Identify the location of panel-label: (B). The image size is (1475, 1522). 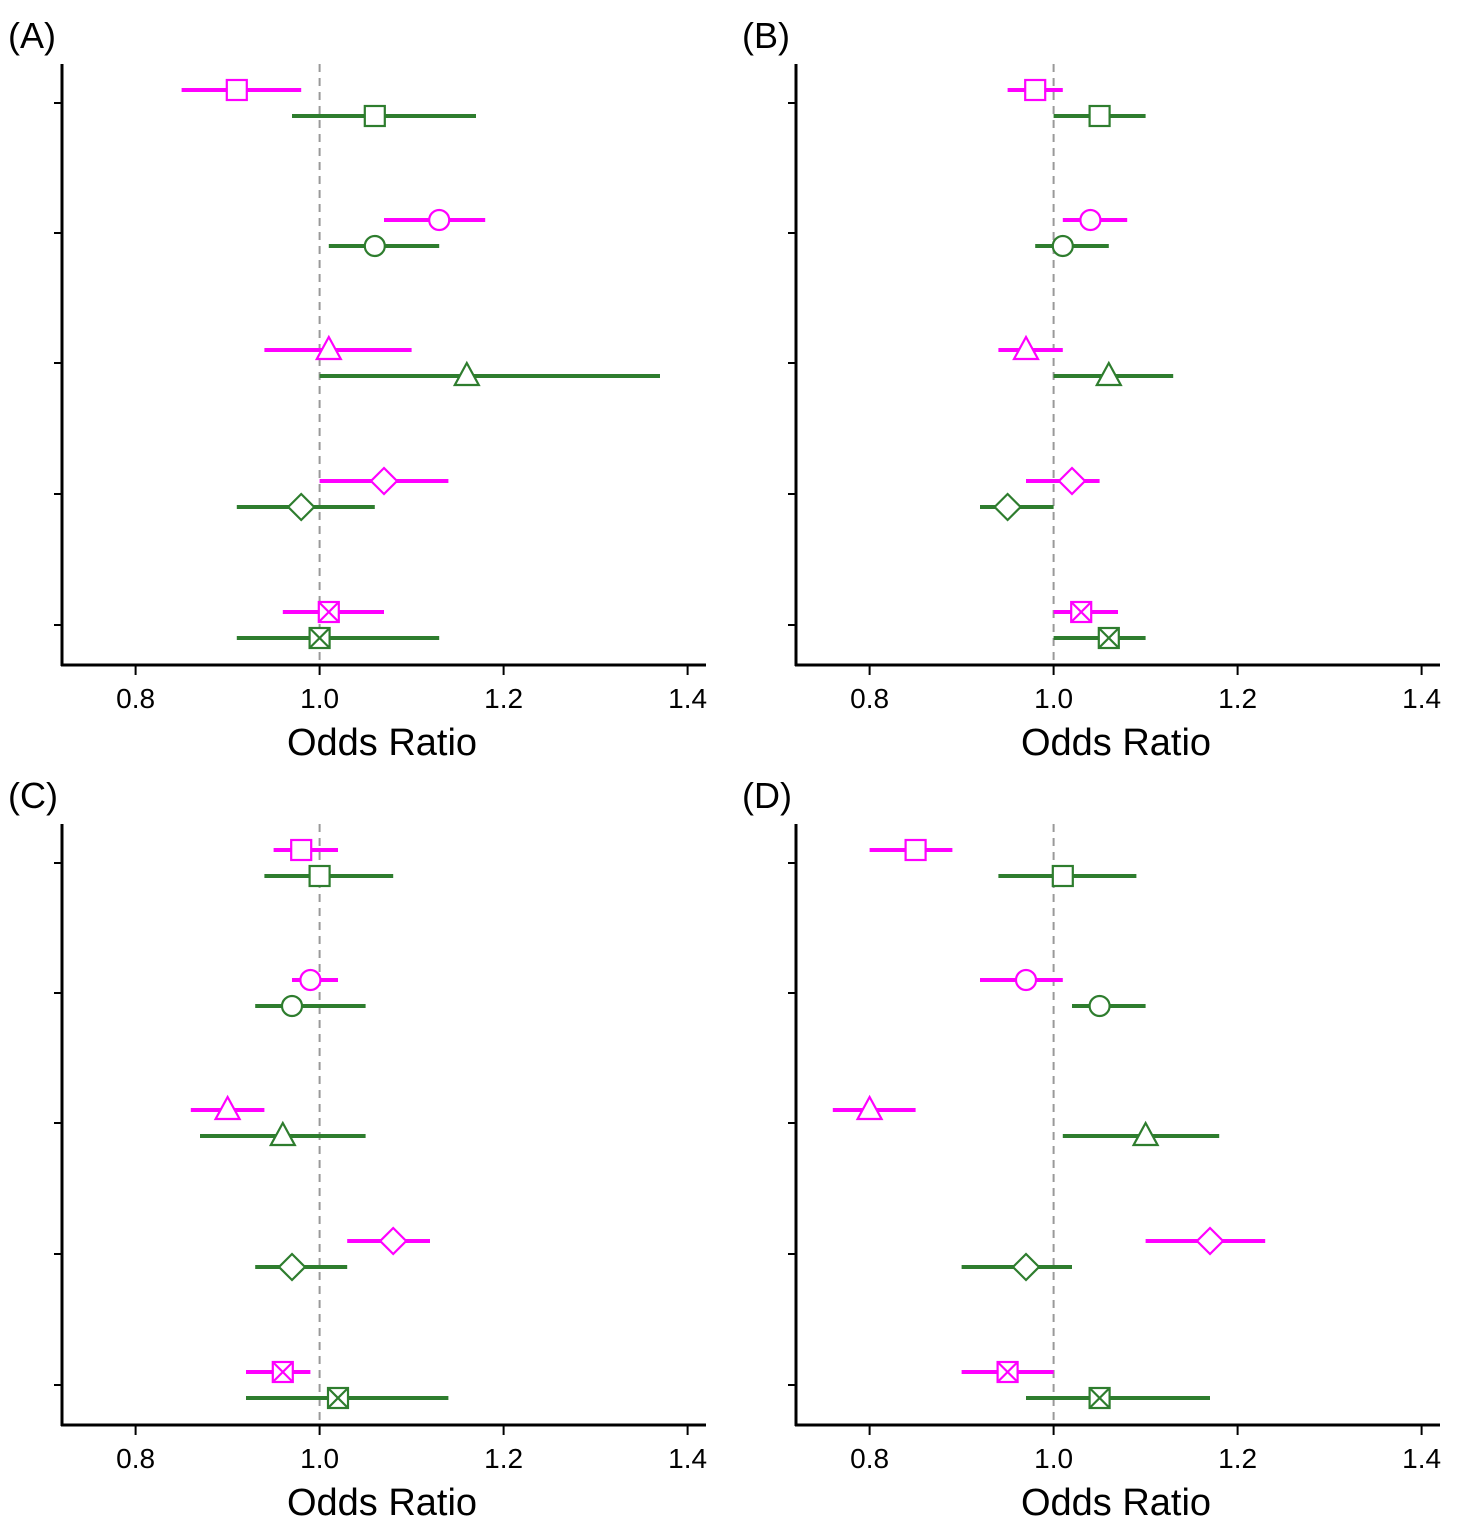
(766, 35).